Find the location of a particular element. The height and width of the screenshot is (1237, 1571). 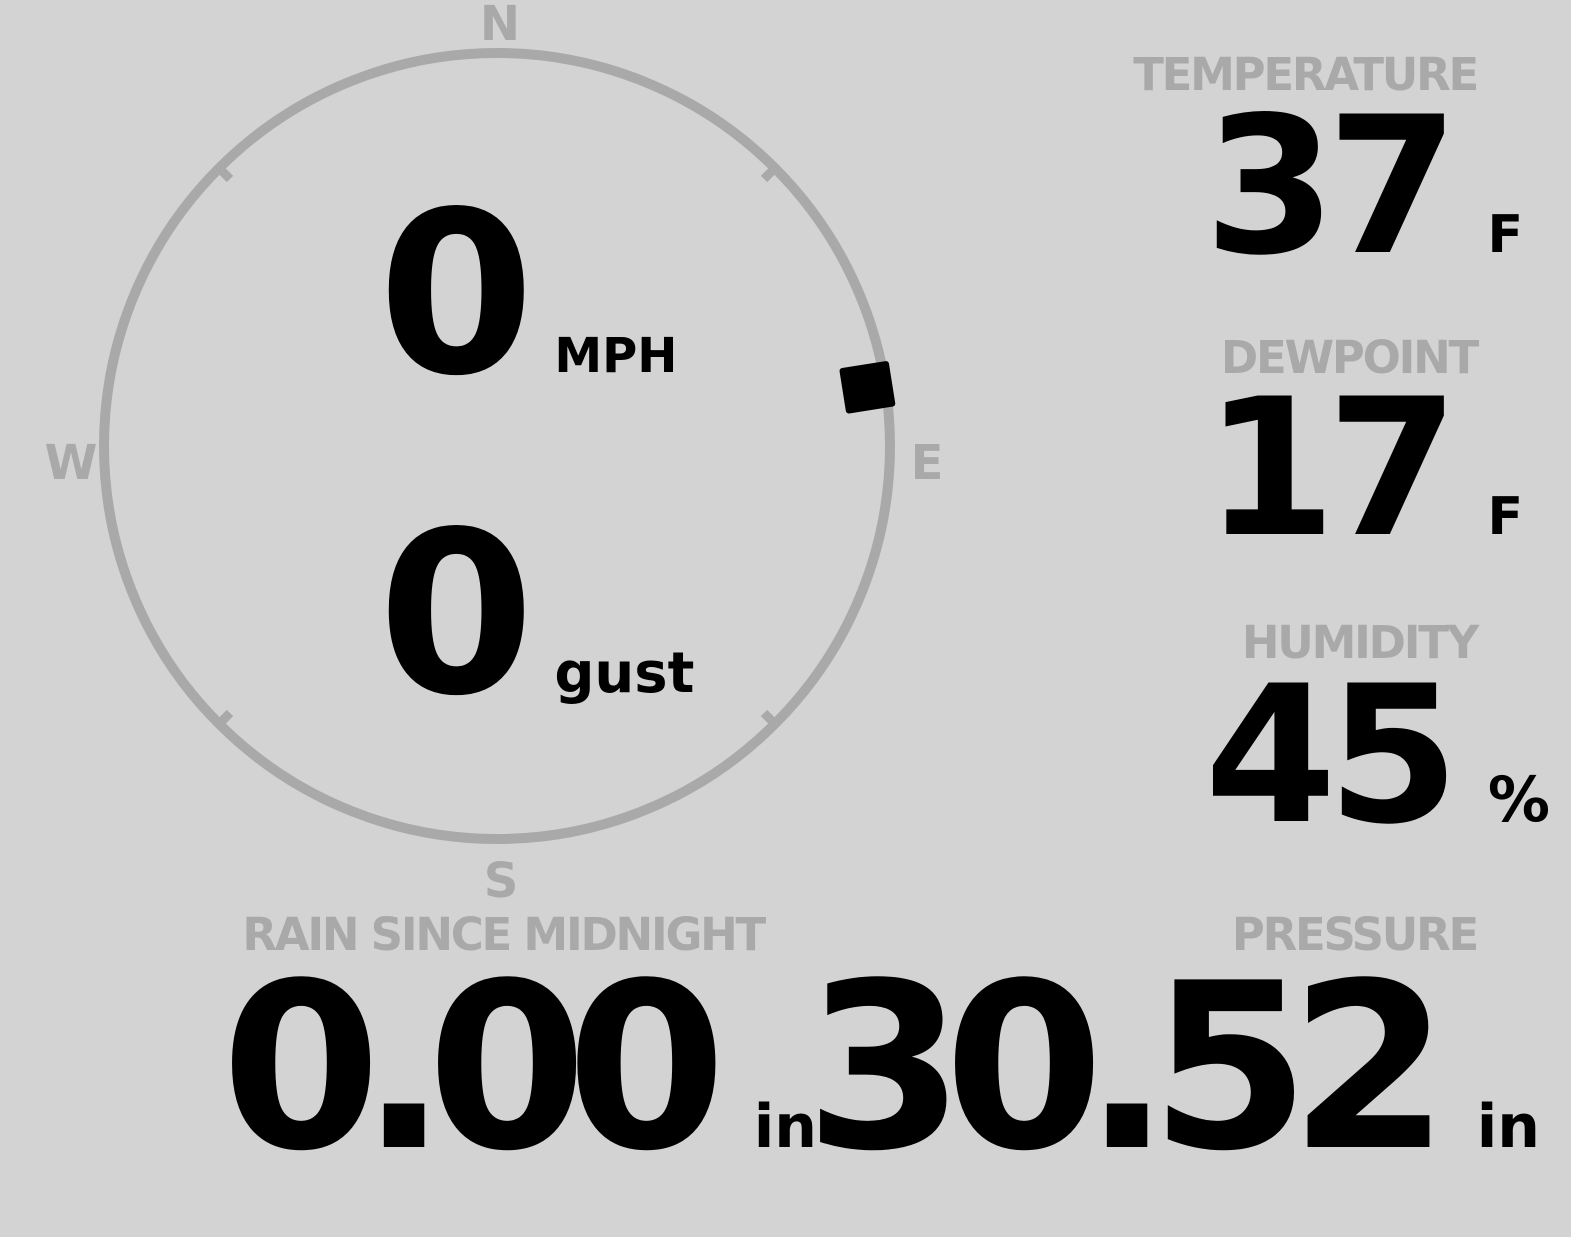

pressure-unit: in is located at coordinates (1508, 1127).